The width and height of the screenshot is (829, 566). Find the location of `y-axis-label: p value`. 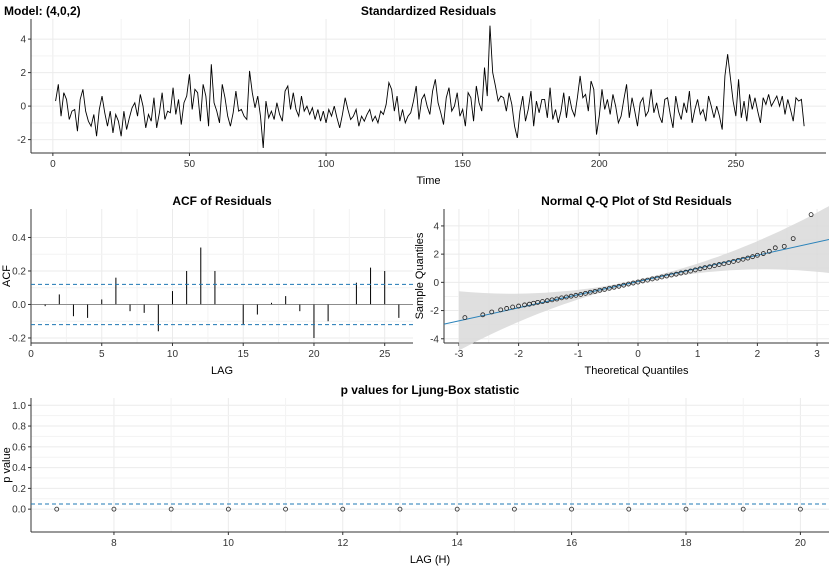

y-axis-label: p value is located at coordinates (7, 464).